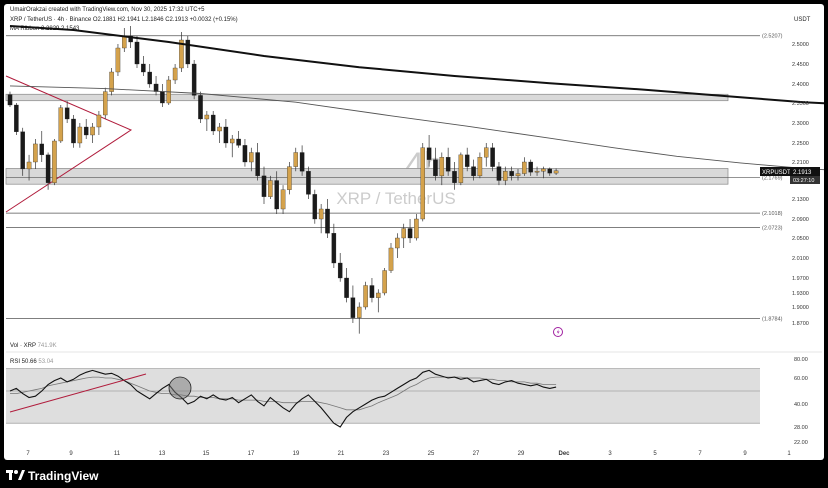 The width and height of the screenshot is (828, 488). I want to click on time-tick-label: 15, so click(206, 454).